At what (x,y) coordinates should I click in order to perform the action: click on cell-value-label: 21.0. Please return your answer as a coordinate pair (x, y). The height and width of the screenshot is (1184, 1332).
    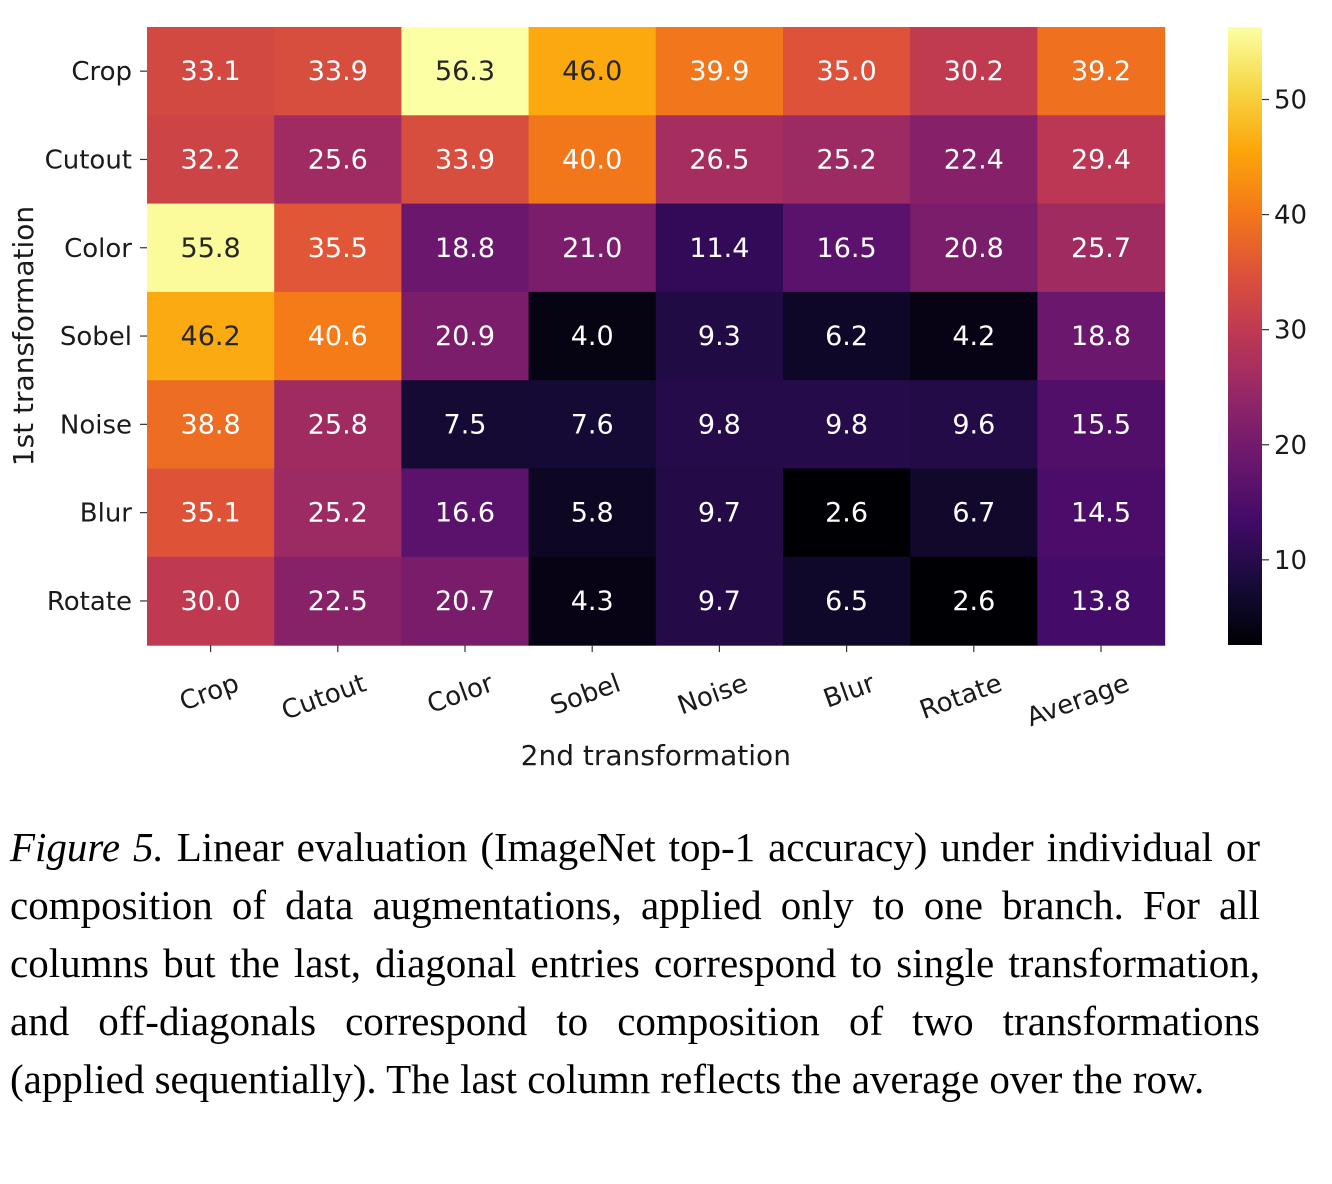
    Looking at the image, I should click on (592, 248).